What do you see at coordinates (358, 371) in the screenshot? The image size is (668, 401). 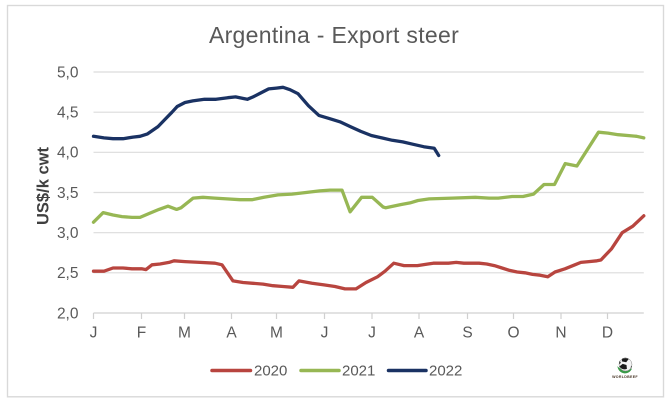 I see `svg-text: 2021` at bounding box center [358, 371].